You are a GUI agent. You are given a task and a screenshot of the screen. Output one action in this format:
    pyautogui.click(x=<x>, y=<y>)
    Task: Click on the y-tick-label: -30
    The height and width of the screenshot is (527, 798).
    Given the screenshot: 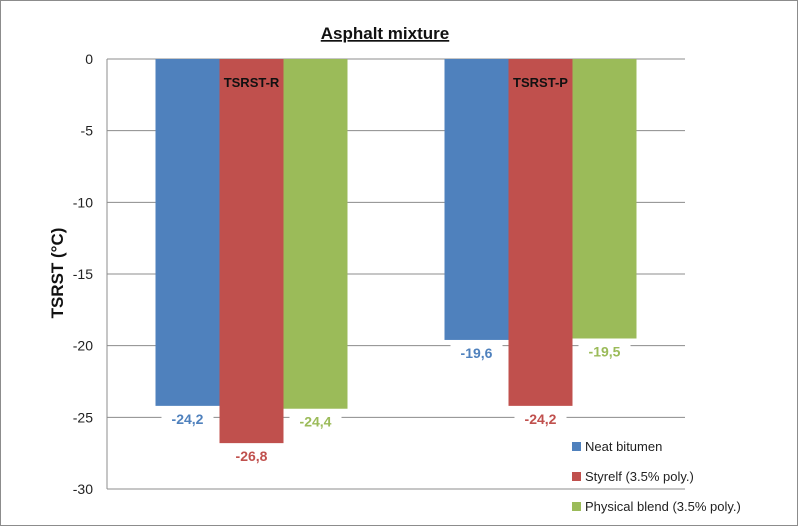 What is the action you would take?
    pyautogui.click(x=83, y=489)
    